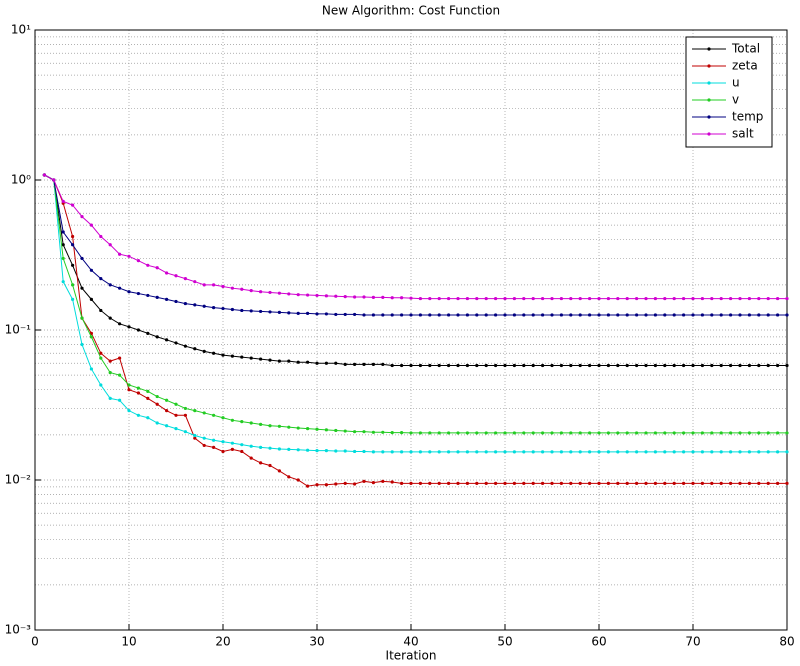 The height and width of the screenshot is (666, 800). What do you see at coordinates (736, 83) in the screenshot?
I see `legend-label: u` at bounding box center [736, 83].